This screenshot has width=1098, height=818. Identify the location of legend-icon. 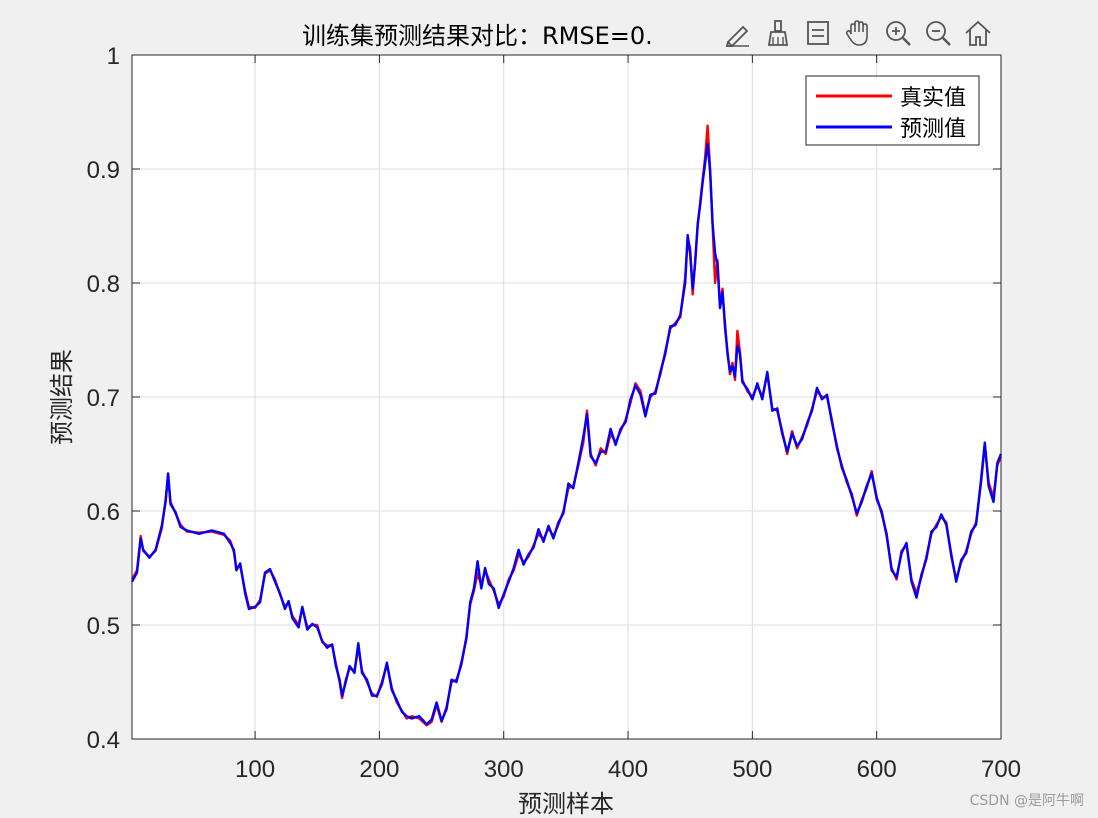
(818, 33).